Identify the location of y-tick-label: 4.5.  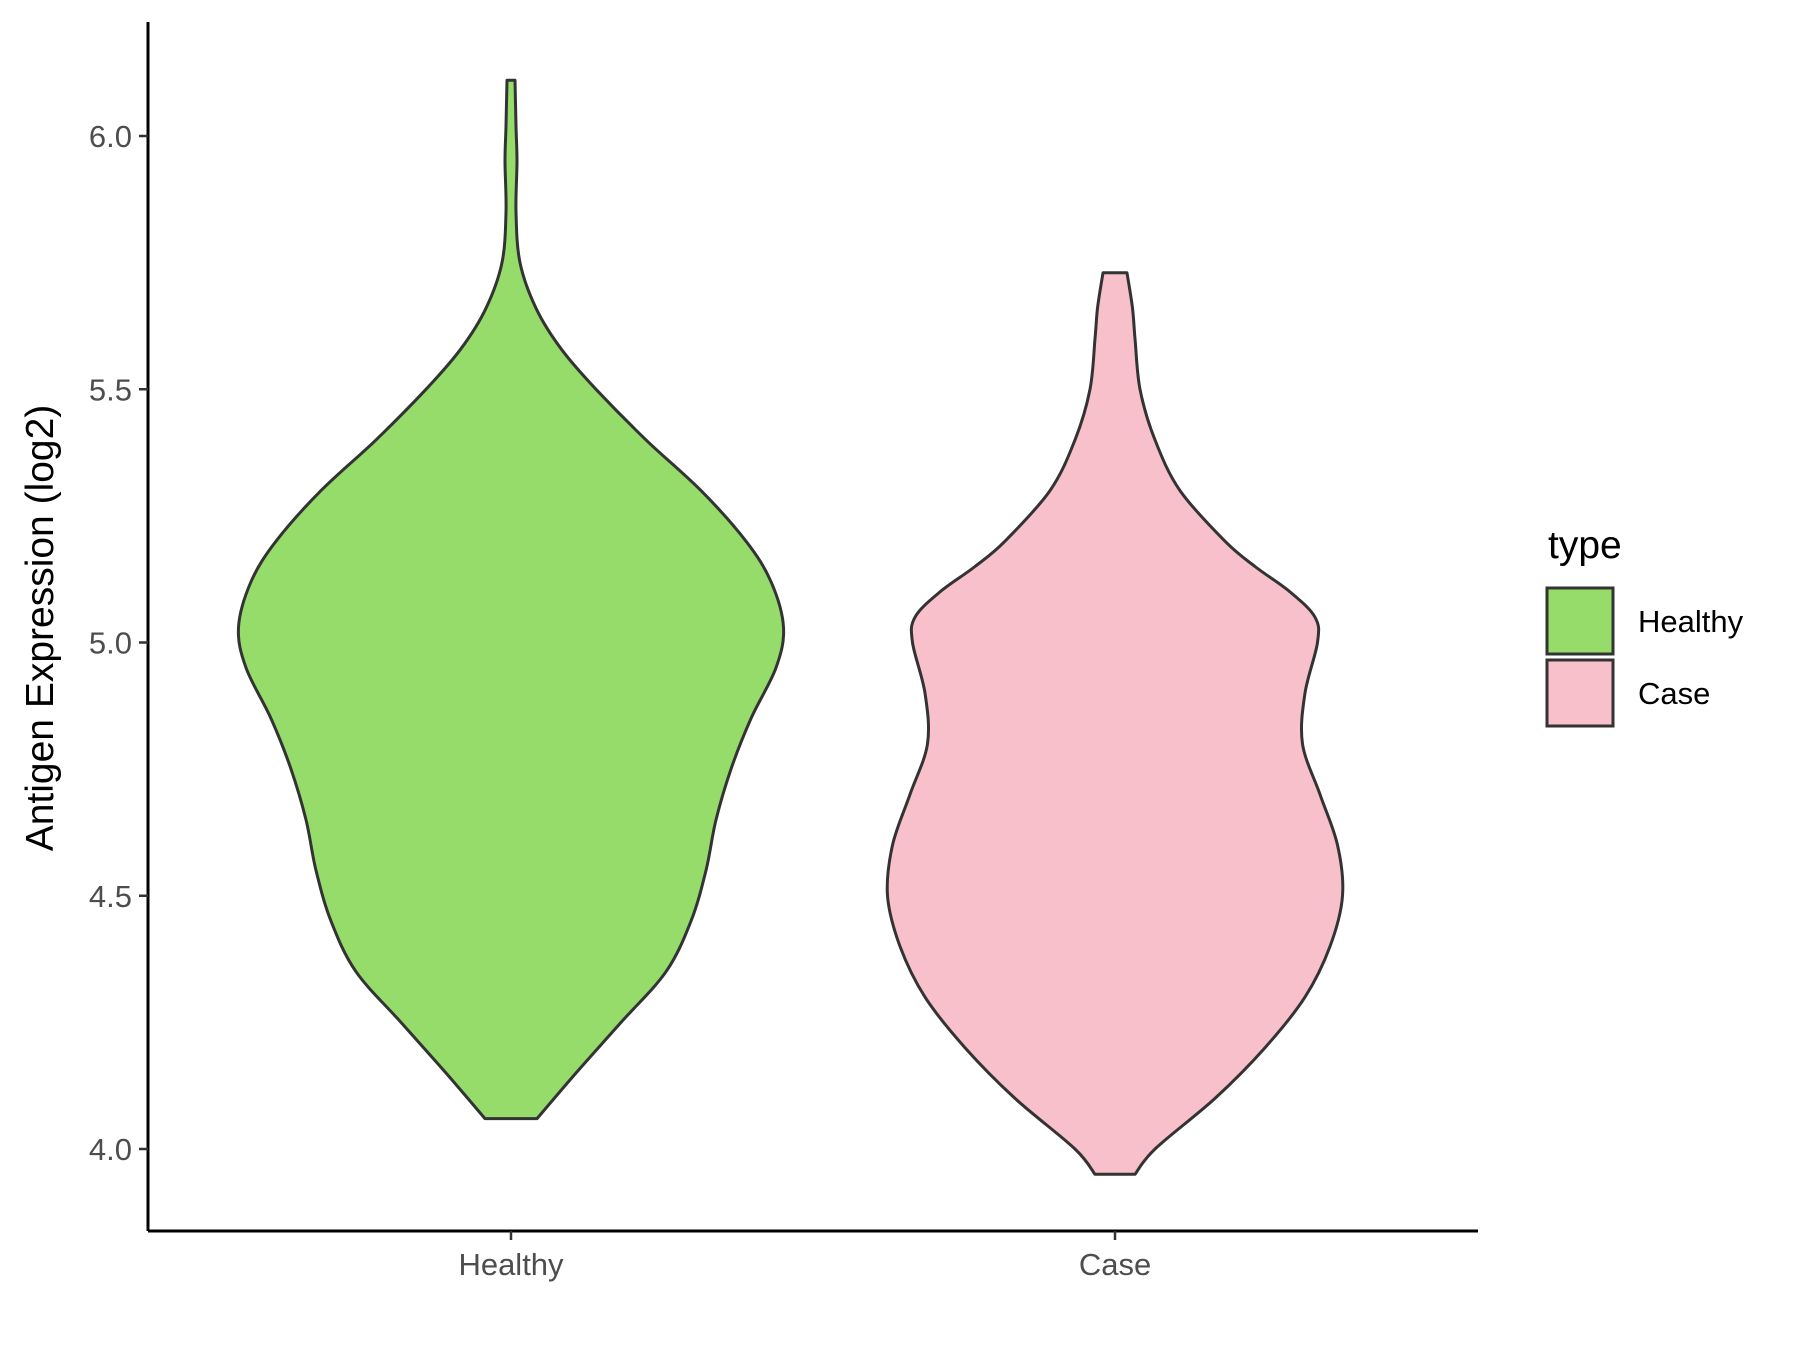
(110, 896).